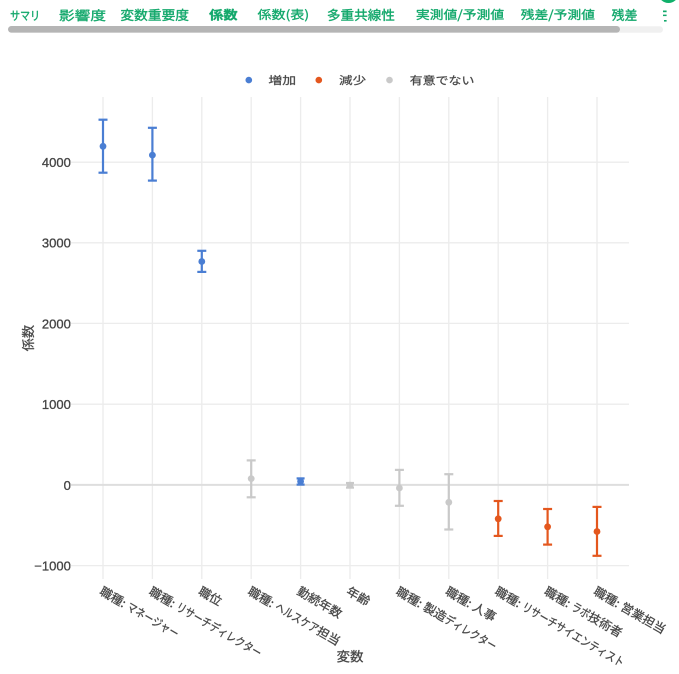 The height and width of the screenshot is (674, 679). Describe the element at coordinates (56, 243) in the screenshot. I see `svg-text: 3000` at that location.